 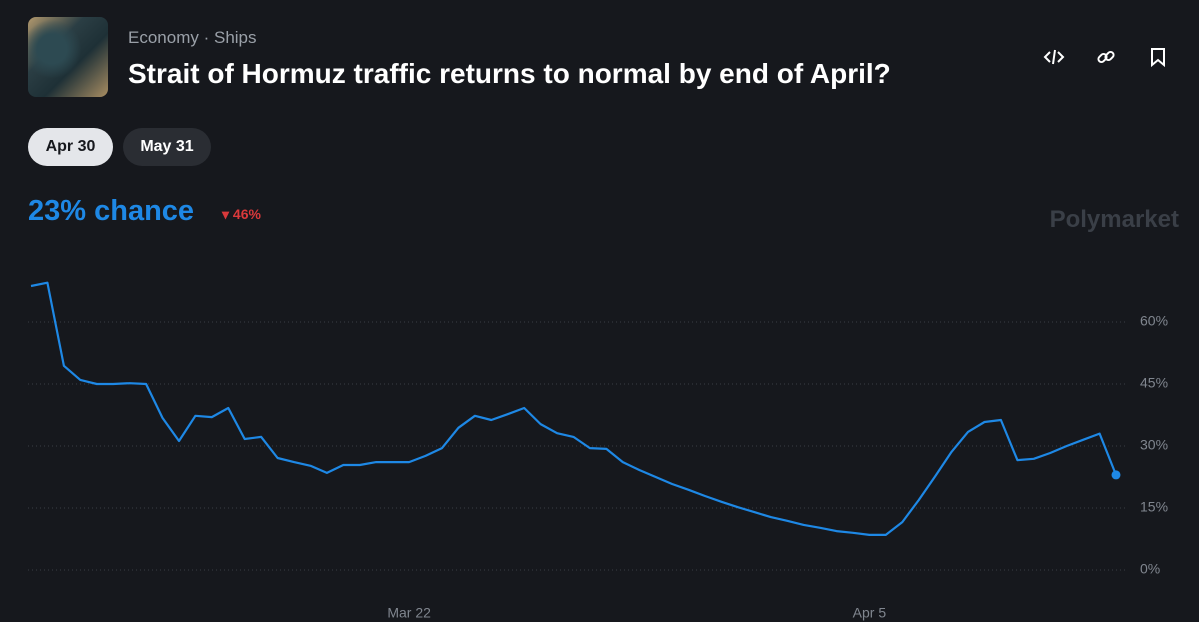 What do you see at coordinates (1150, 569) in the screenshot?
I see `y-tick-label: 0%` at bounding box center [1150, 569].